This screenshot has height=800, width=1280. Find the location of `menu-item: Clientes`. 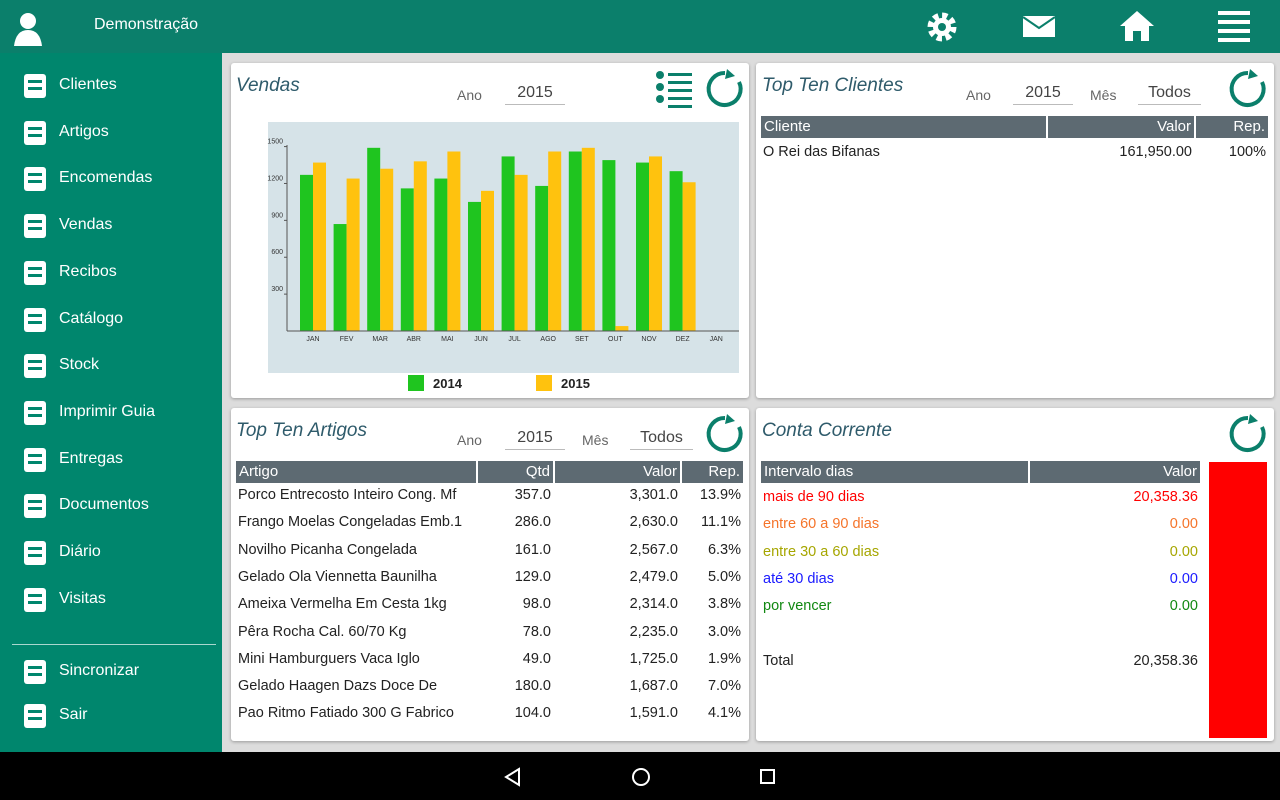

menu-item: Clientes is located at coordinates (88, 84).